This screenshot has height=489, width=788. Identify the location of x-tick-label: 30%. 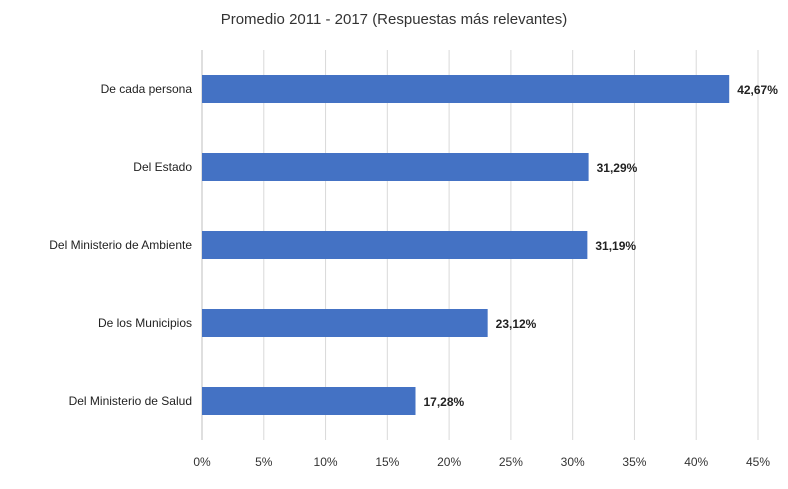
(573, 462).